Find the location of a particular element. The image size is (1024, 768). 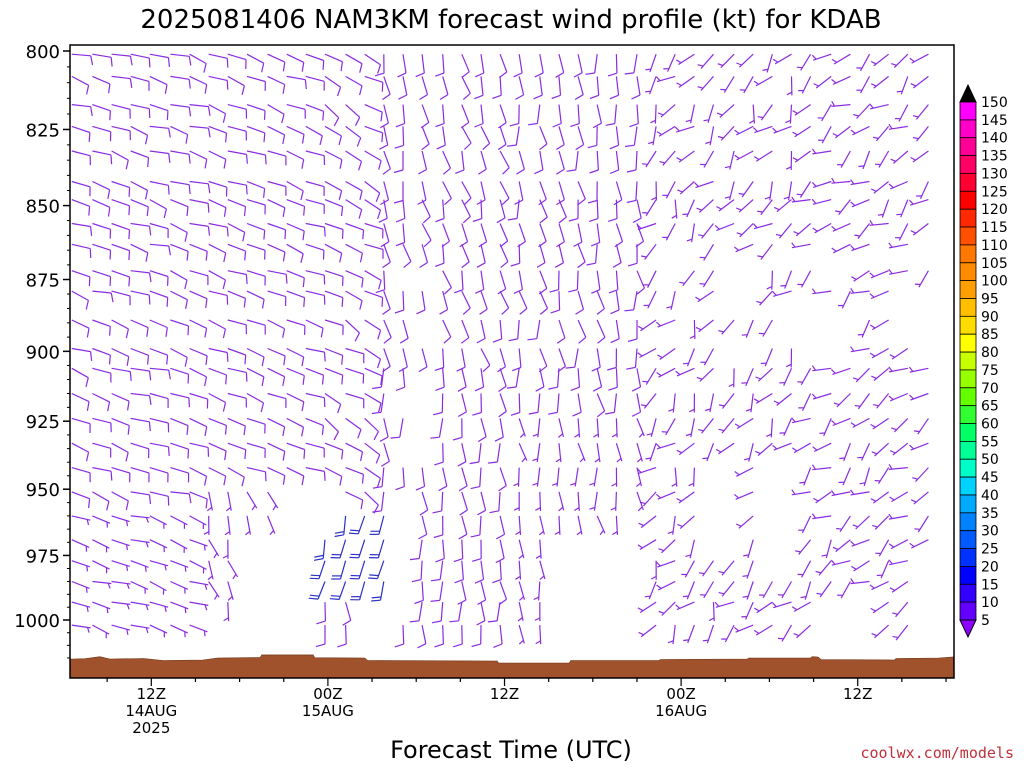

colorbar-label: 105 is located at coordinates (994, 264).